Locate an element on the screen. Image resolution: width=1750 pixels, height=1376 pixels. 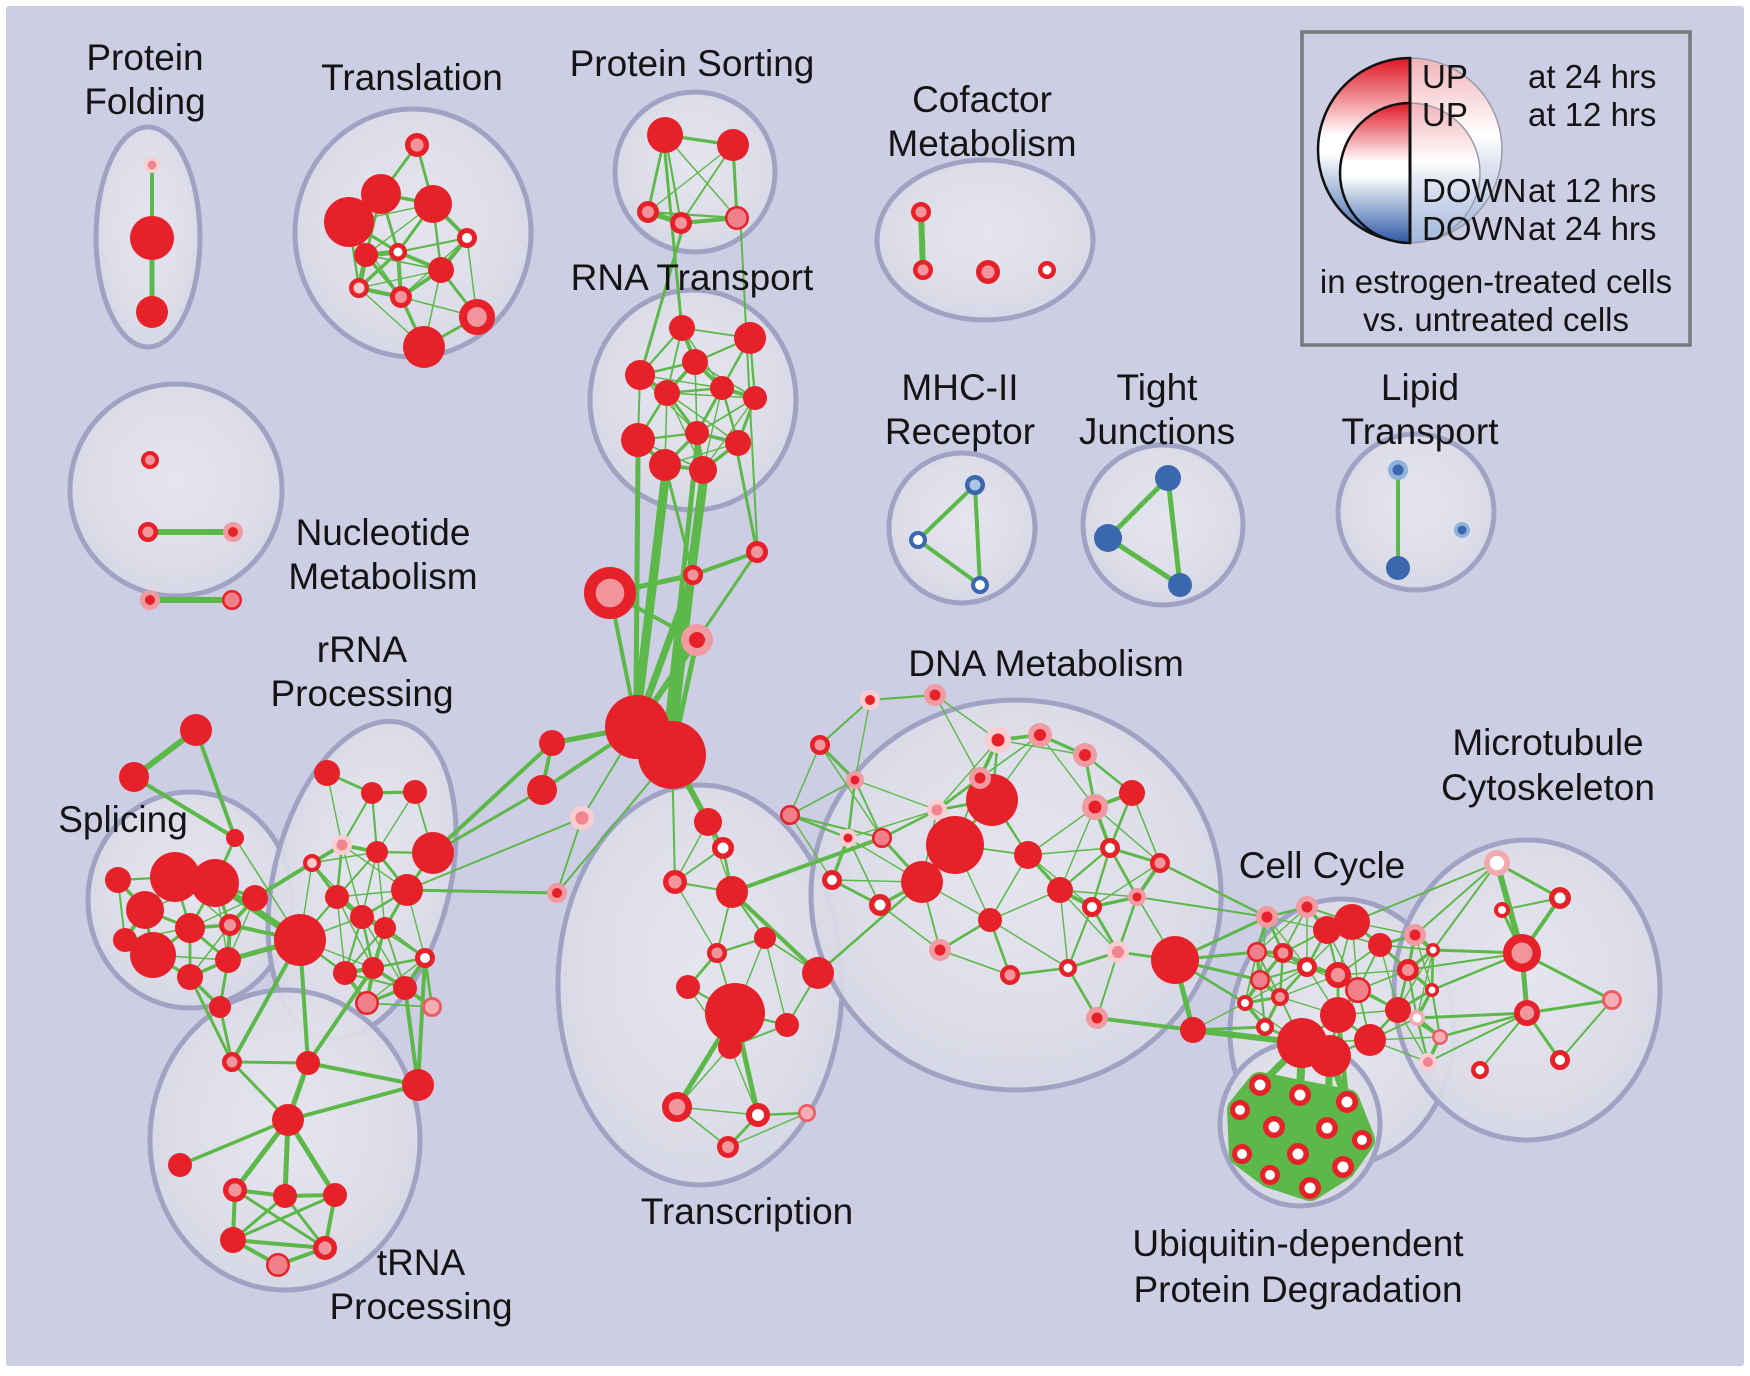
node-red-central-connectors is located at coordinates (672, 755).